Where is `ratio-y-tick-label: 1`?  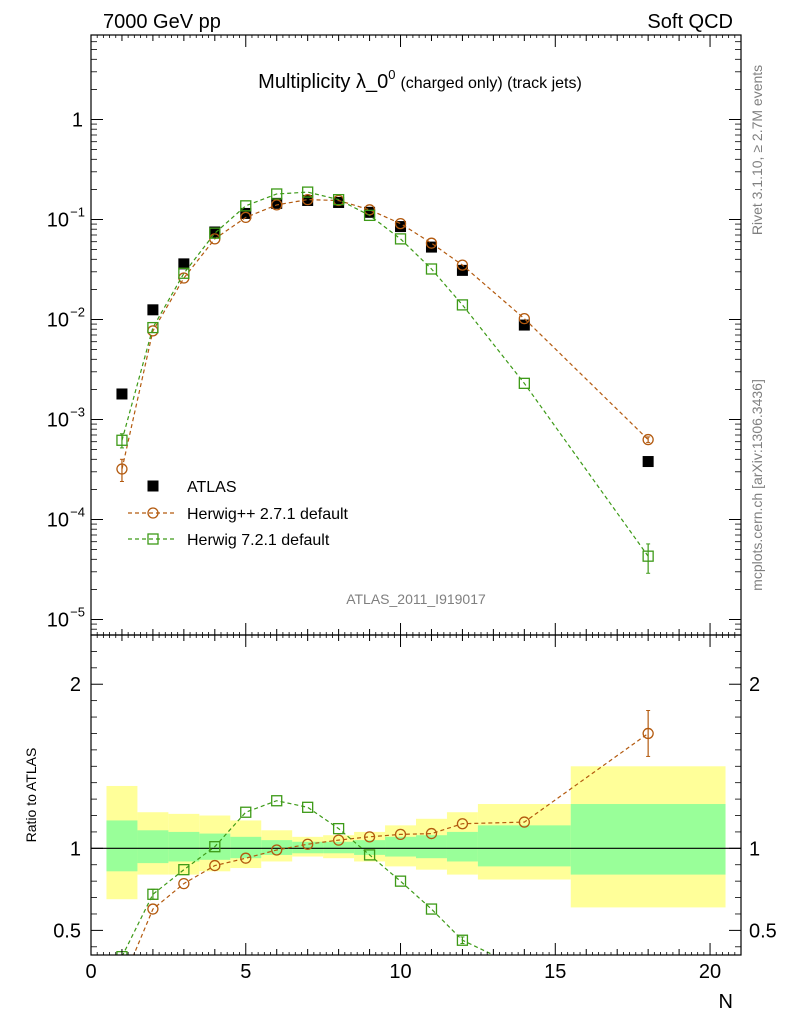 ratio-y-tick-label: 1 is located at coordinates (75, 849).